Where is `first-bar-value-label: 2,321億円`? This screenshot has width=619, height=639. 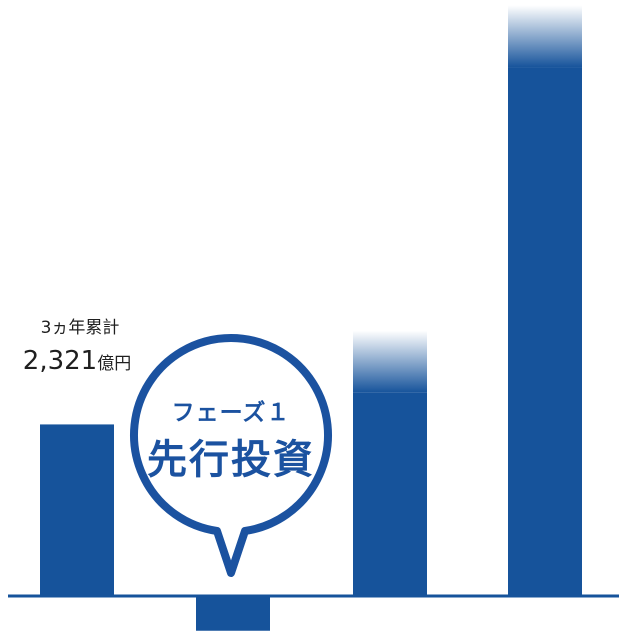
first-bar-value-label: 2,321億円 is located at coordinates (77, 361).